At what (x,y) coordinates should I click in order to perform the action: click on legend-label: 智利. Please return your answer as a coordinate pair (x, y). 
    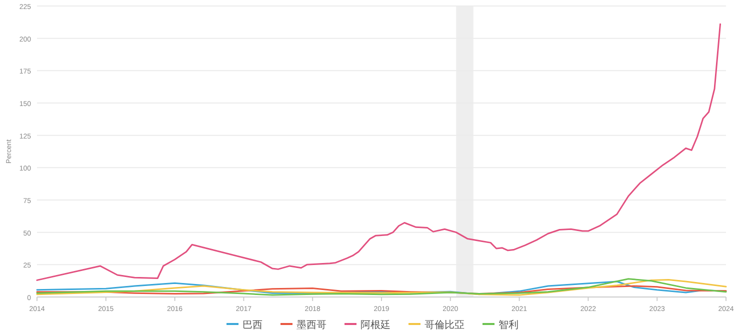
    Looking at the image, I should click on (508, 325).